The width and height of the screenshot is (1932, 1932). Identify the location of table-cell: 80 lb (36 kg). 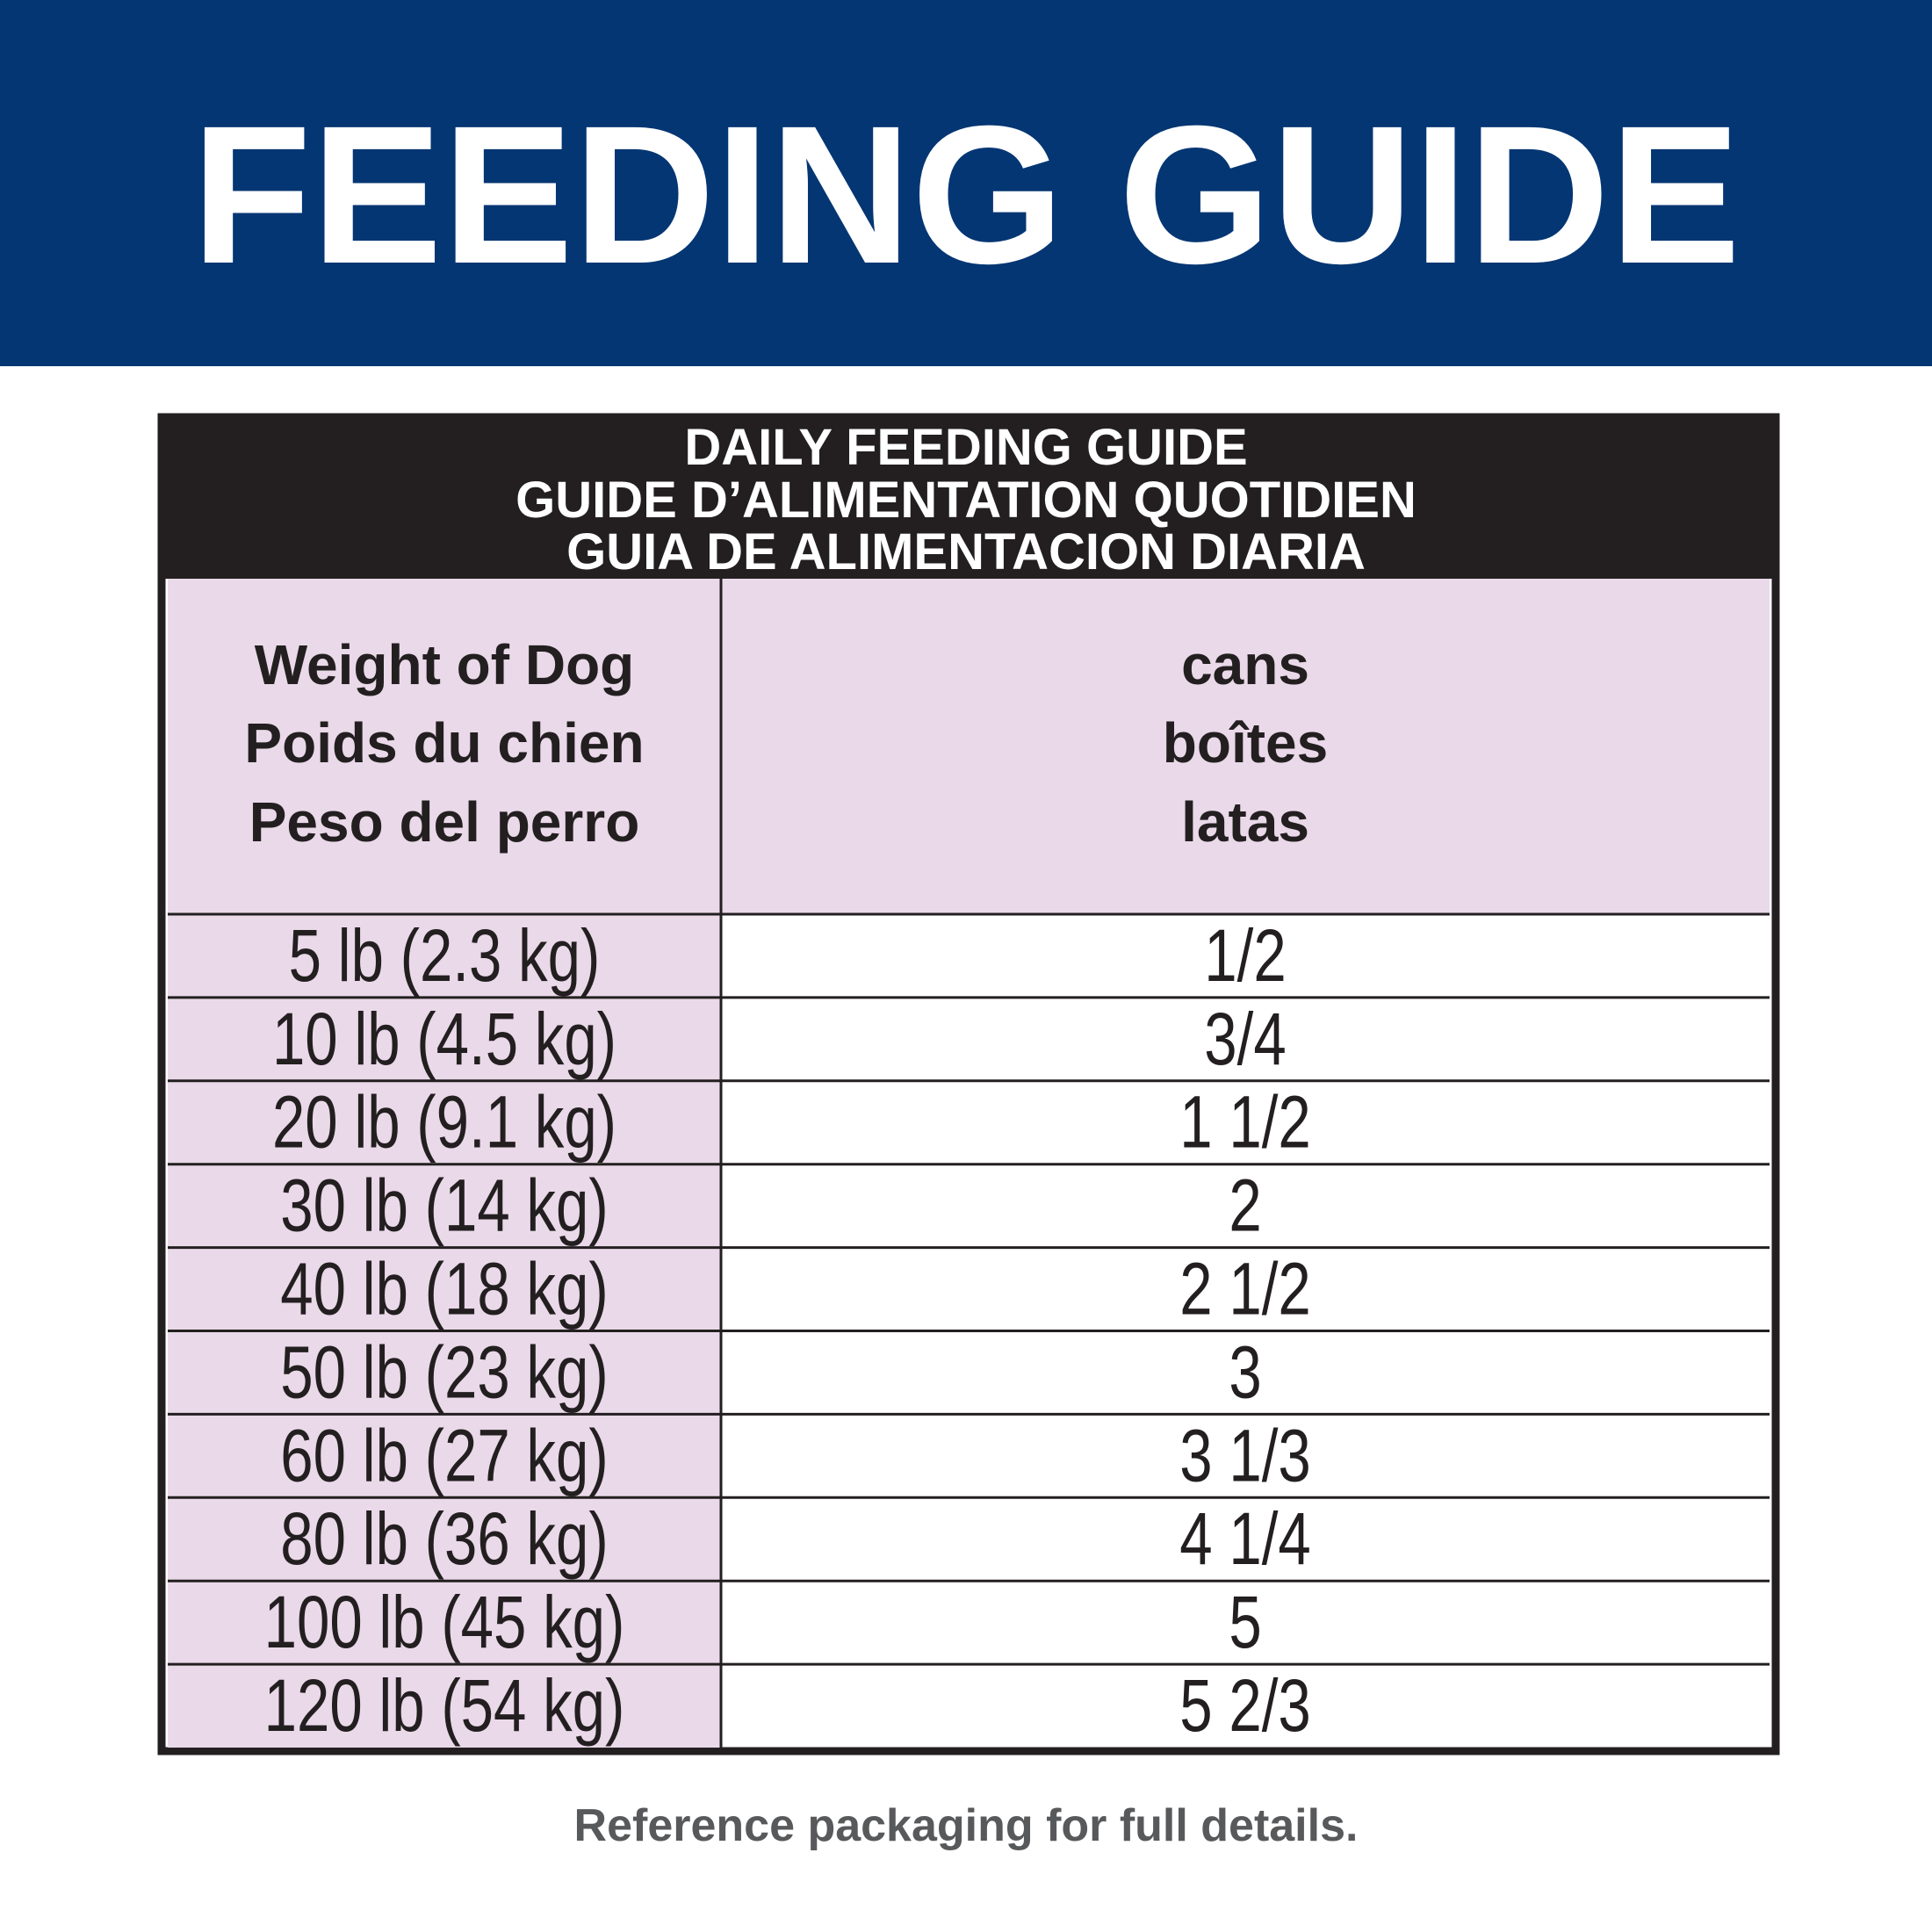
(444, 1540).